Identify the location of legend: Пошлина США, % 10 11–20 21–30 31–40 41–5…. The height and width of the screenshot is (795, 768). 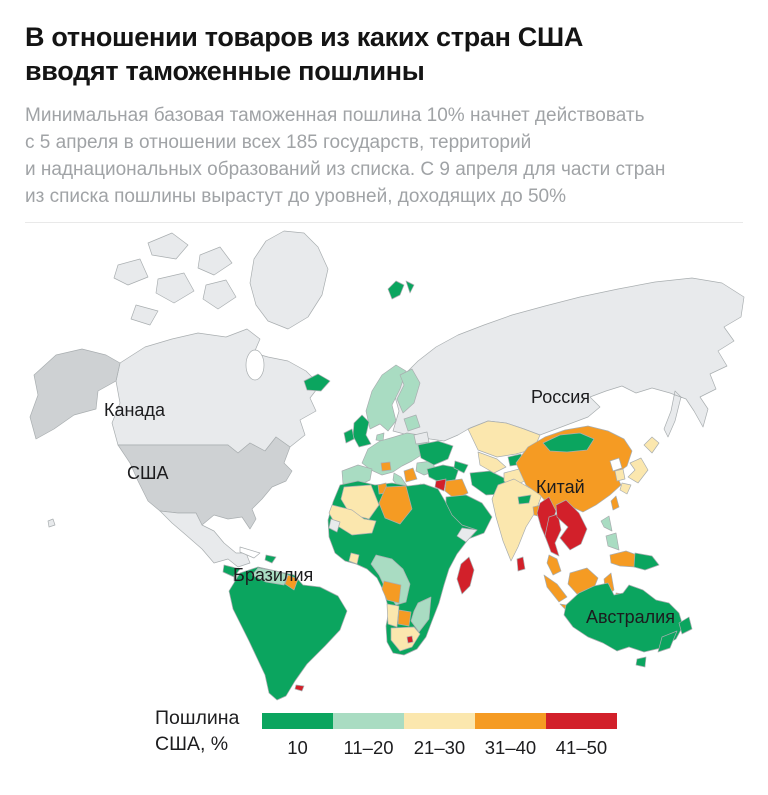
(384, 732).